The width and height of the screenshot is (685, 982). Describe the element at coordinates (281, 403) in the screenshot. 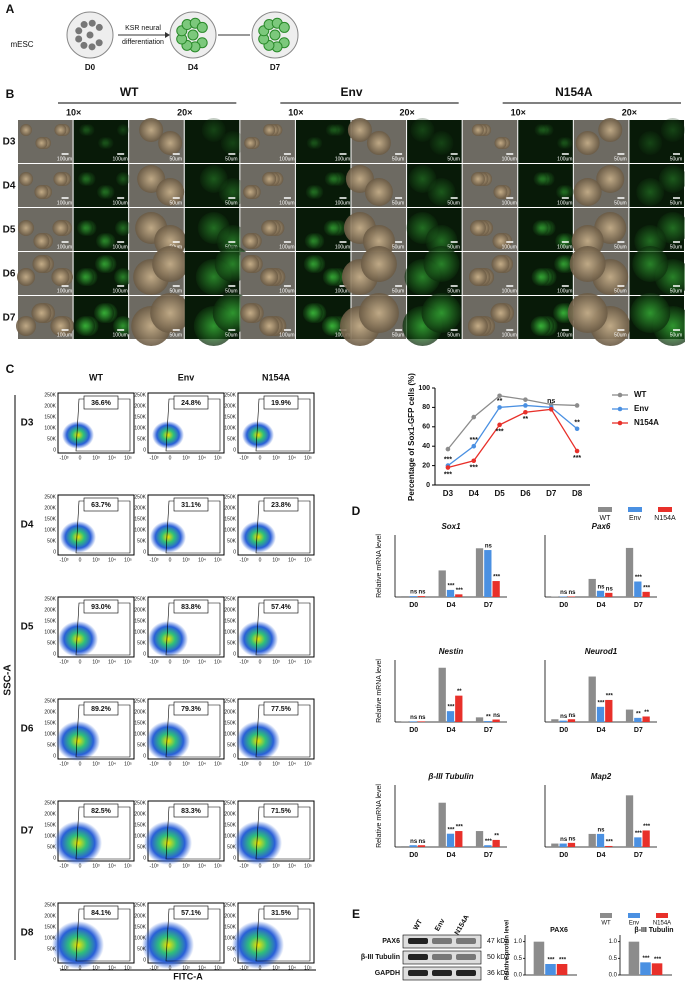

I see `percentage: 19.9%` at that location.